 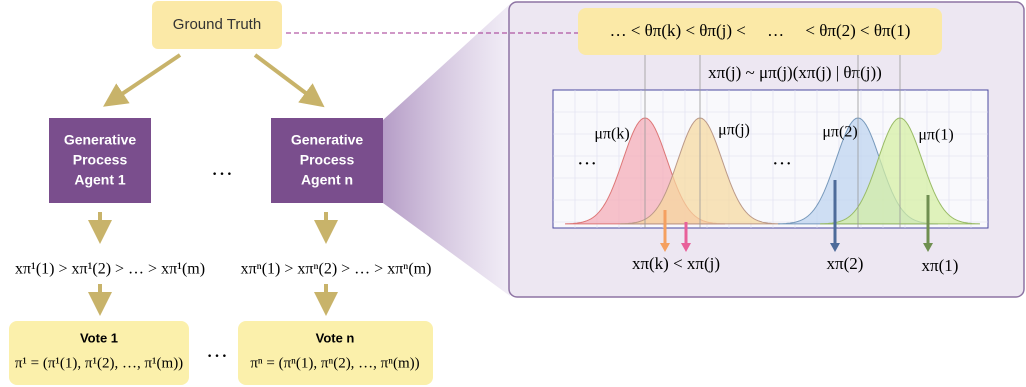 What do you see at coordinates (676, 263) in the screenshot?
I see `sample-label: xπ(k) < xπ(j)` at bounding box center [676, 263].